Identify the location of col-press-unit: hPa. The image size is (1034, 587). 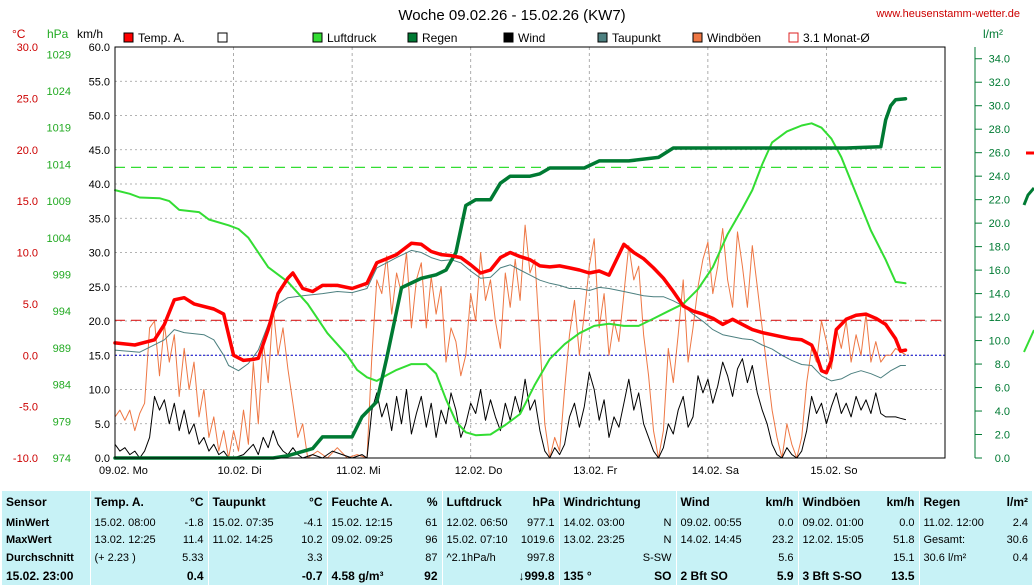
(543, 502).